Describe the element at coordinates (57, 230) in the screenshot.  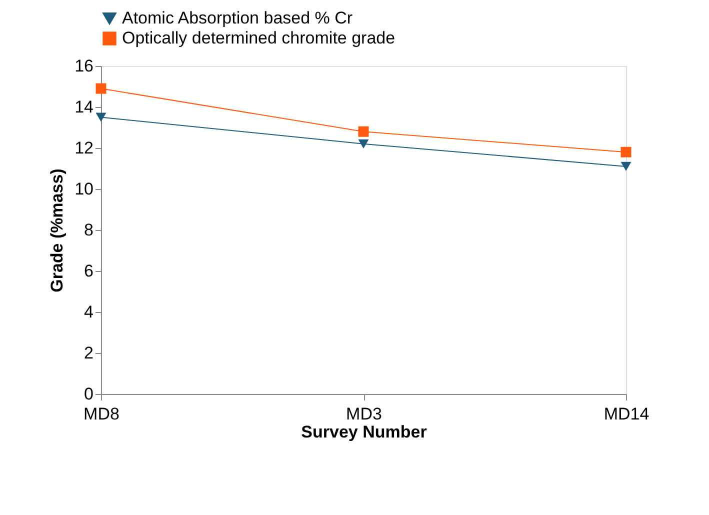
I see `y-axis-title: Grade (%mass)` at that location.